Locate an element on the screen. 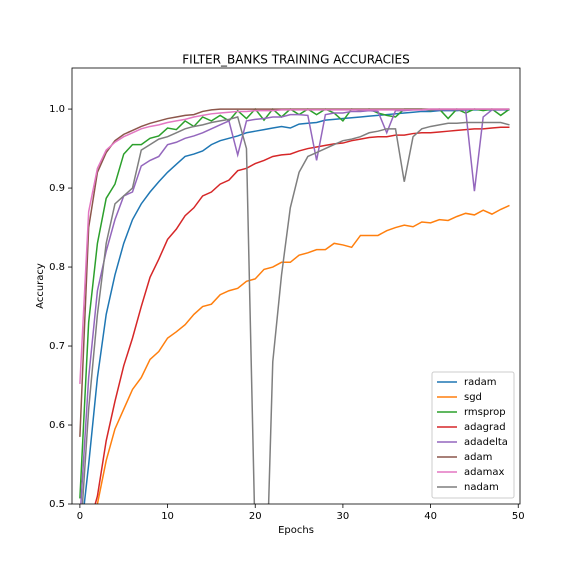 The height and width of the screenshot is (576, 576). y-tick-label: 0.9 is located at coordinates (57, 188).